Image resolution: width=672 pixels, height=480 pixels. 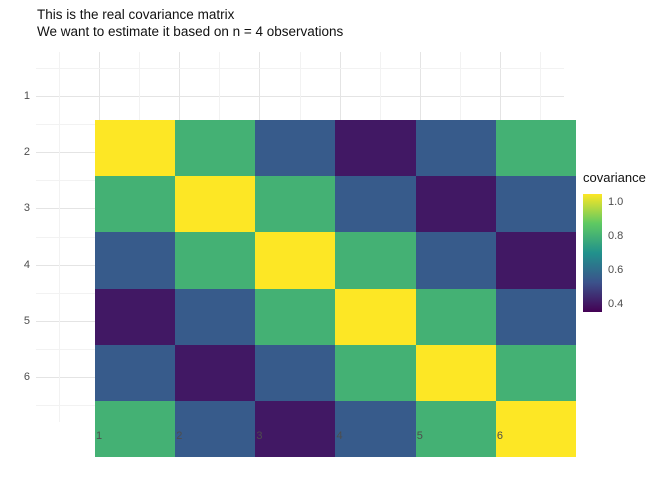 What do you see at coordinates (499, 436) in the screenshot?
I see `x-axis-tick-label: 6` at bounding box center [499, 436].